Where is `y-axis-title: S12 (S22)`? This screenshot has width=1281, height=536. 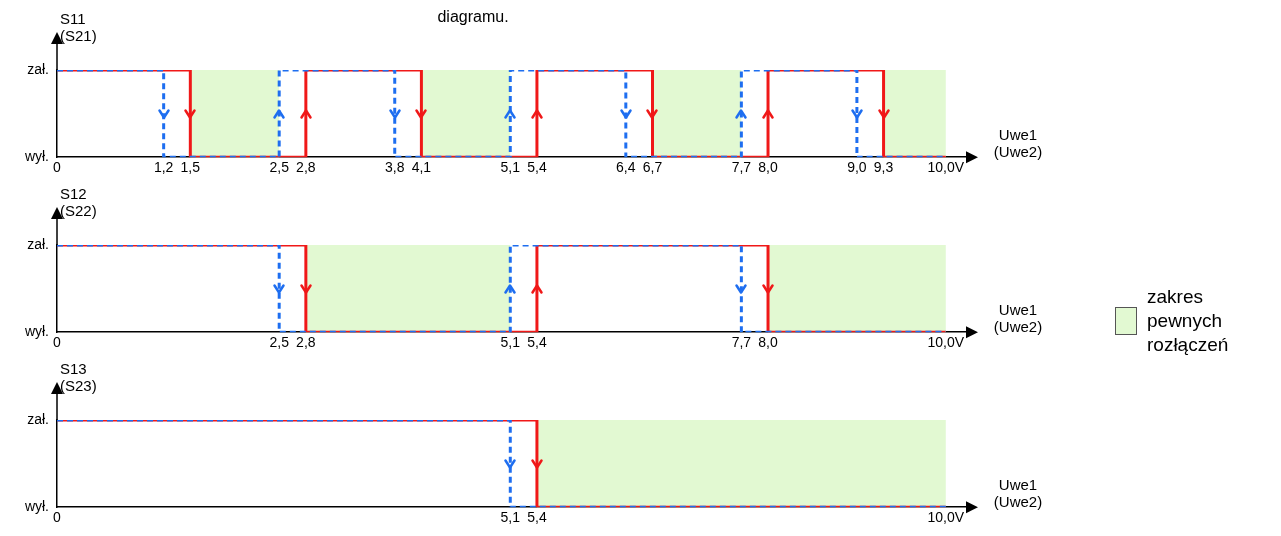
y-axis-title: S12 (S22) is located at coordinates (79, 202).